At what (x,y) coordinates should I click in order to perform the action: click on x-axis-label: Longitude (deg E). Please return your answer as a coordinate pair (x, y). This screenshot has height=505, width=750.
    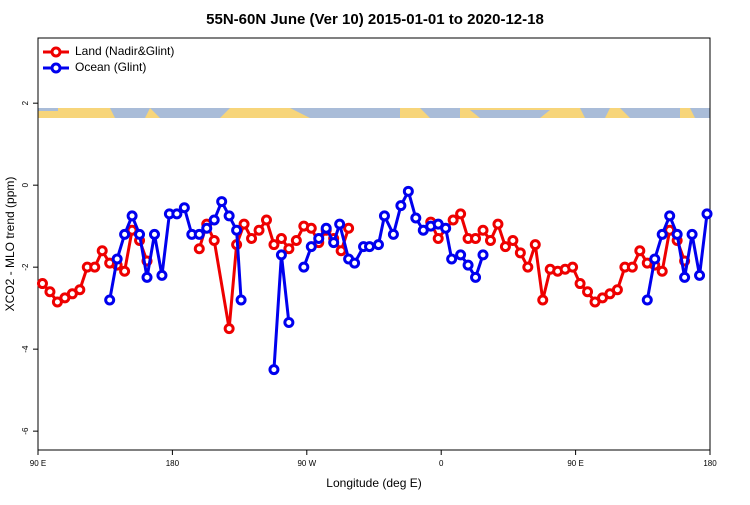
    Looking at the image, I should click on (373, 483).